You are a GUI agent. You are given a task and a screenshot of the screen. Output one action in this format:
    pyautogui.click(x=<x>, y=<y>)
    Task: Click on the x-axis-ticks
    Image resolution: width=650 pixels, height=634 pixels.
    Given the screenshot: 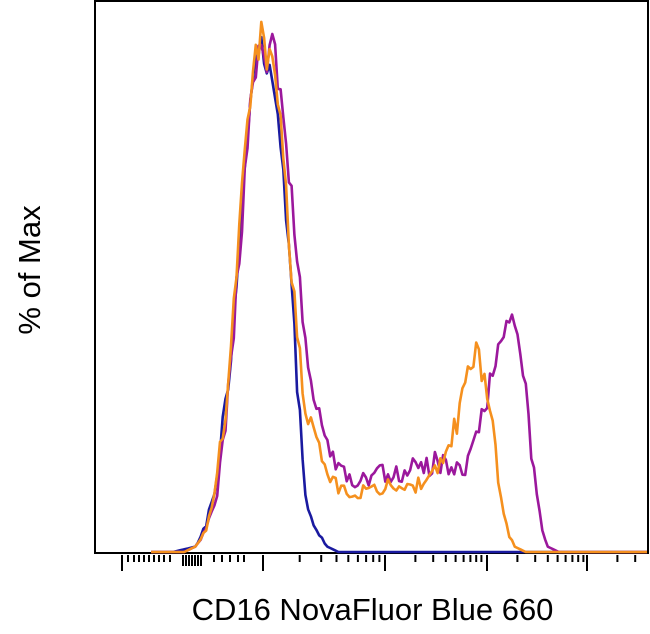 What is the action you would take?
    pyautogui.click(x=379, y=563)
    